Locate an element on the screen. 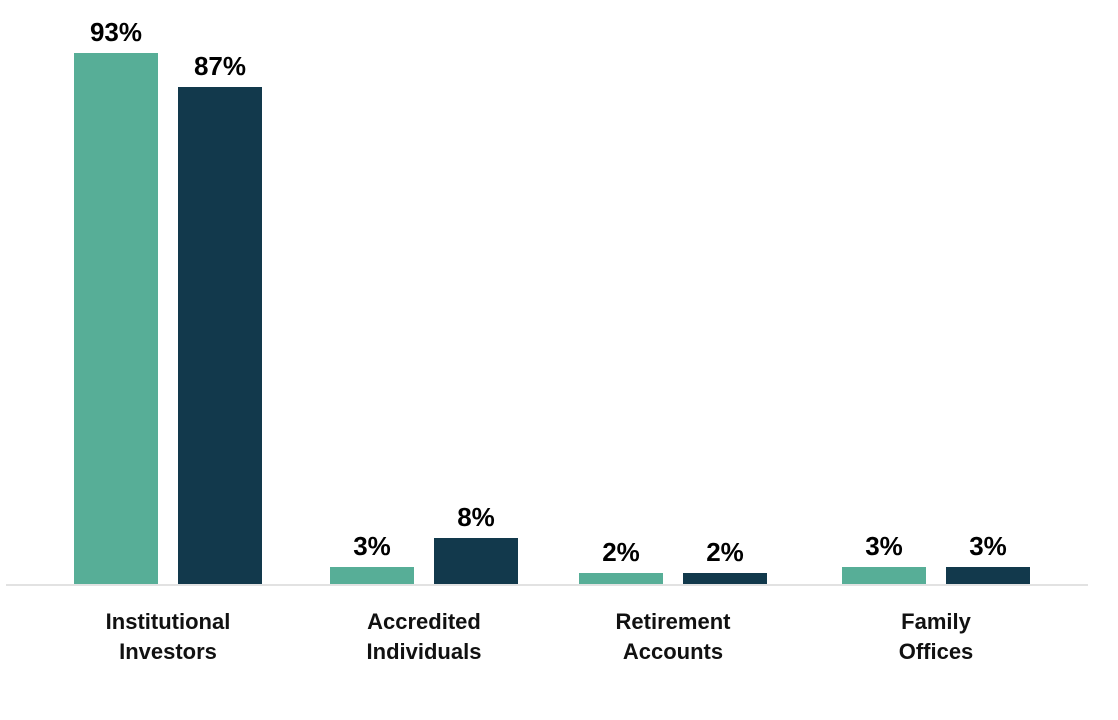 The height and width of the screenshot is (720, 1118). category-label-accredited-individuals: Accredited Individuals is located at coordinates (424, 636).